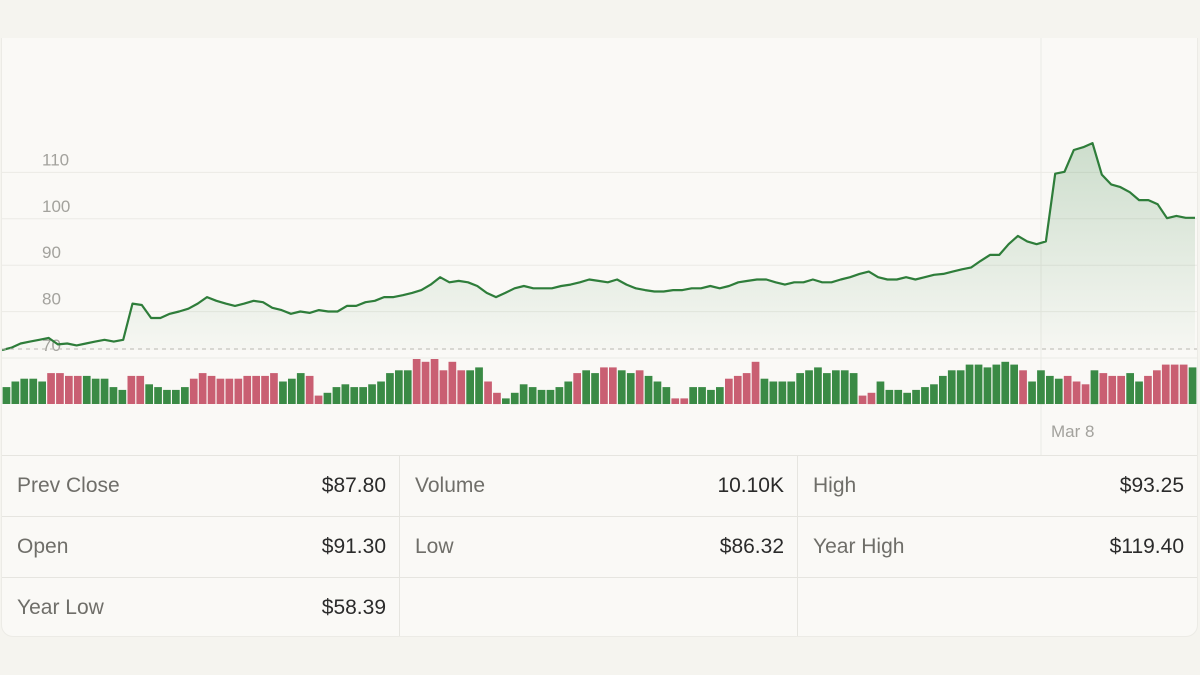 The height and width of the screenshot is (675, 1200). What do you see at coordinates (599, 547) in the screenshot?
I see `stat-low: Low $86.32` at bounding box center [599, 547].